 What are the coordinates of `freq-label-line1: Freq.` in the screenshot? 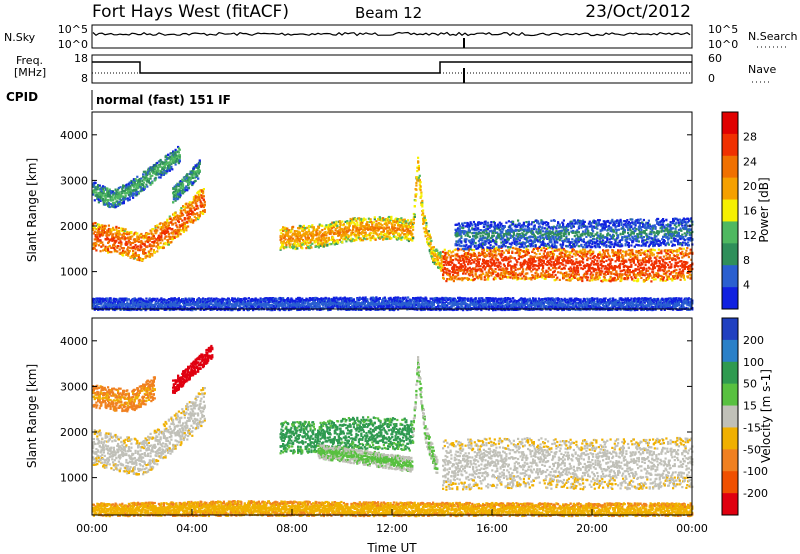 It's located at (29, 60).